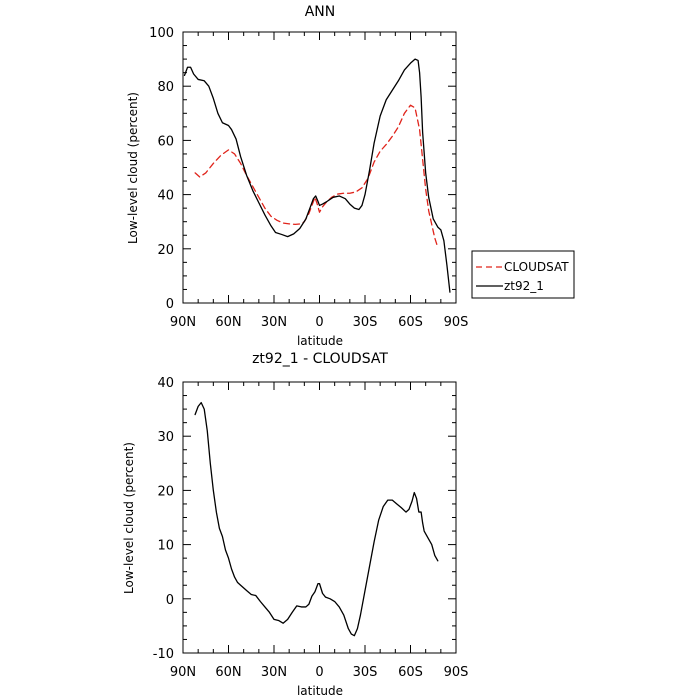 The width and height of the screenshot is (700, 700). I want to click on legend: CLOUDSAT zt92_1, so click(523, 274).